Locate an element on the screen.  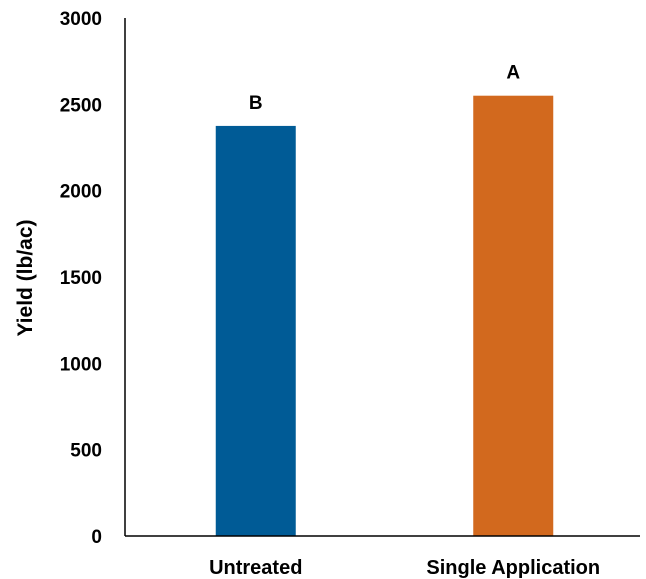
y-tick-label: 0 is located at coordinates (96, 537).